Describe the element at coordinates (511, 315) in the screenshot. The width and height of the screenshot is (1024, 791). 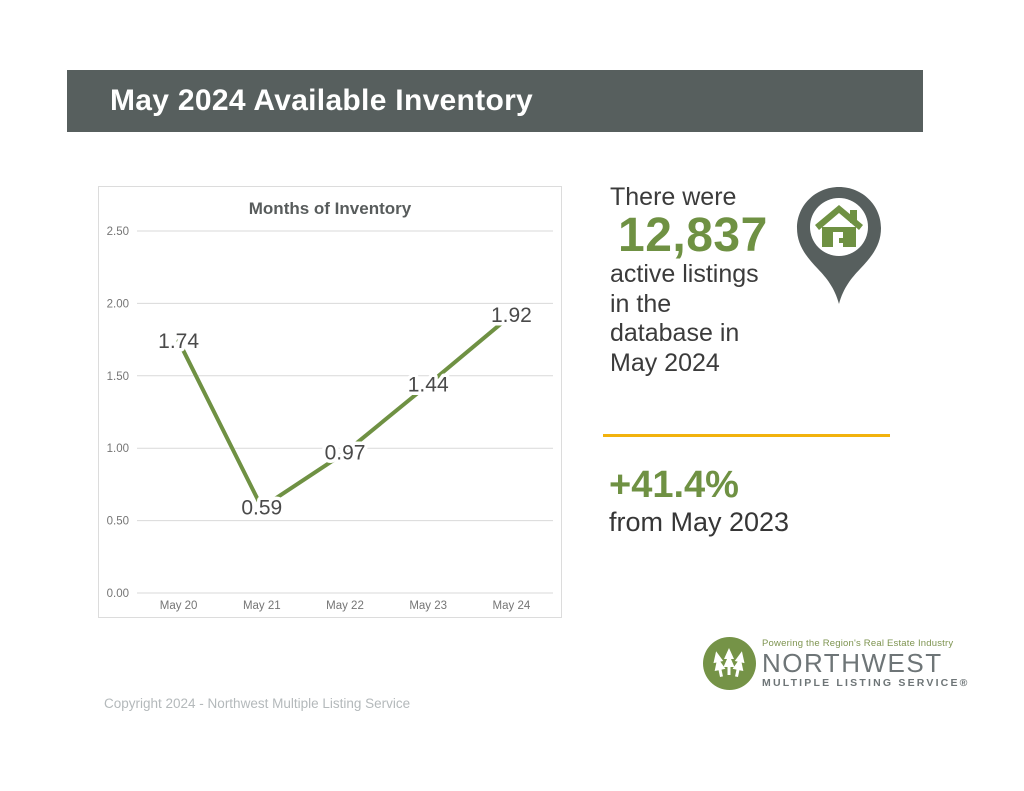
I see `data-point-label: 1.92` at that location.